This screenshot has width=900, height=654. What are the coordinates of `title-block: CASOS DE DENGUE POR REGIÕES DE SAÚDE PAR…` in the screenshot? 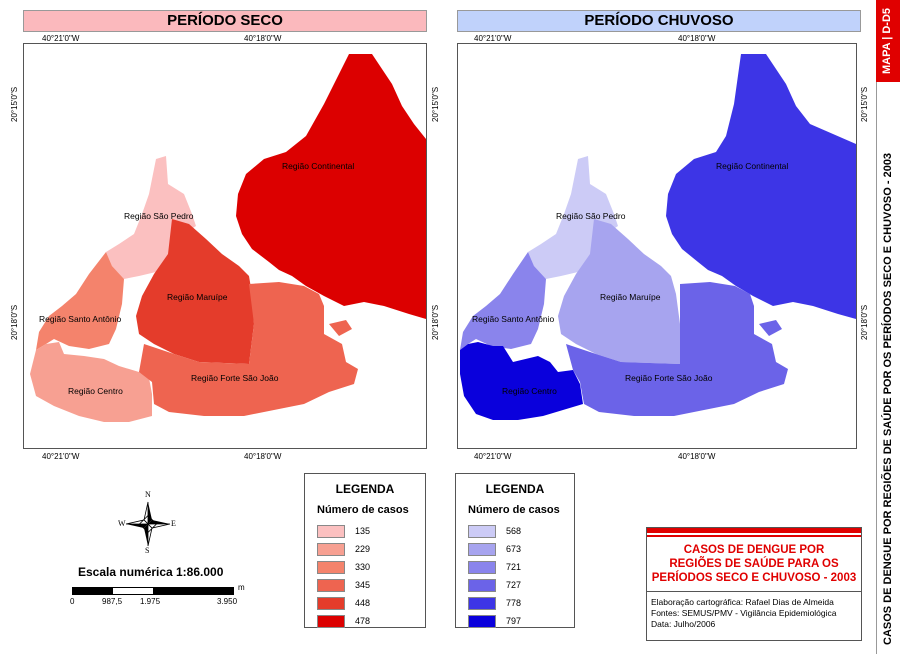 It's located at (754, 584).